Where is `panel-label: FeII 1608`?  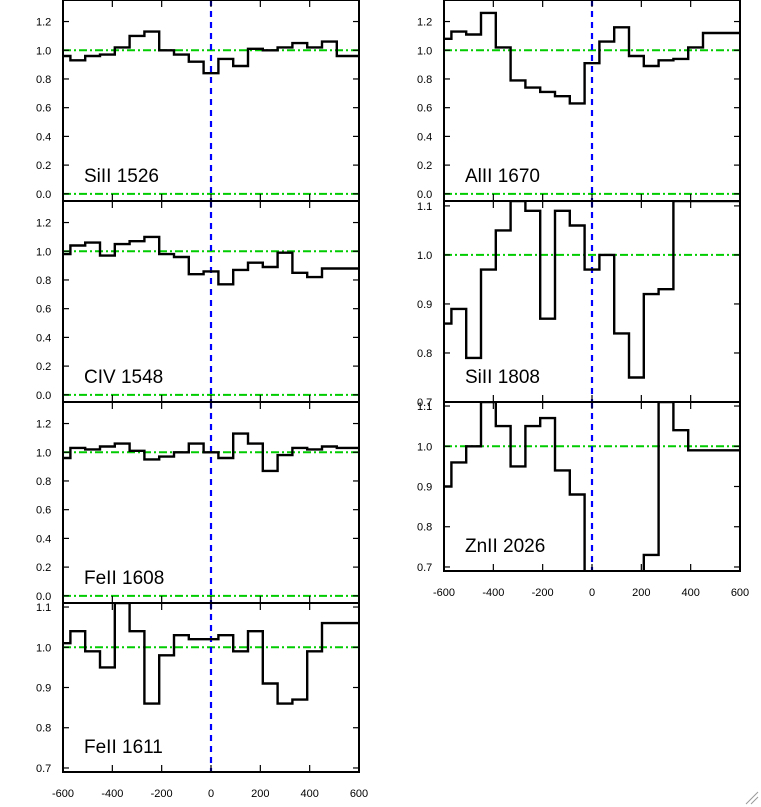
panel-label: FeII 1608 is located at coordinates (124, 578).